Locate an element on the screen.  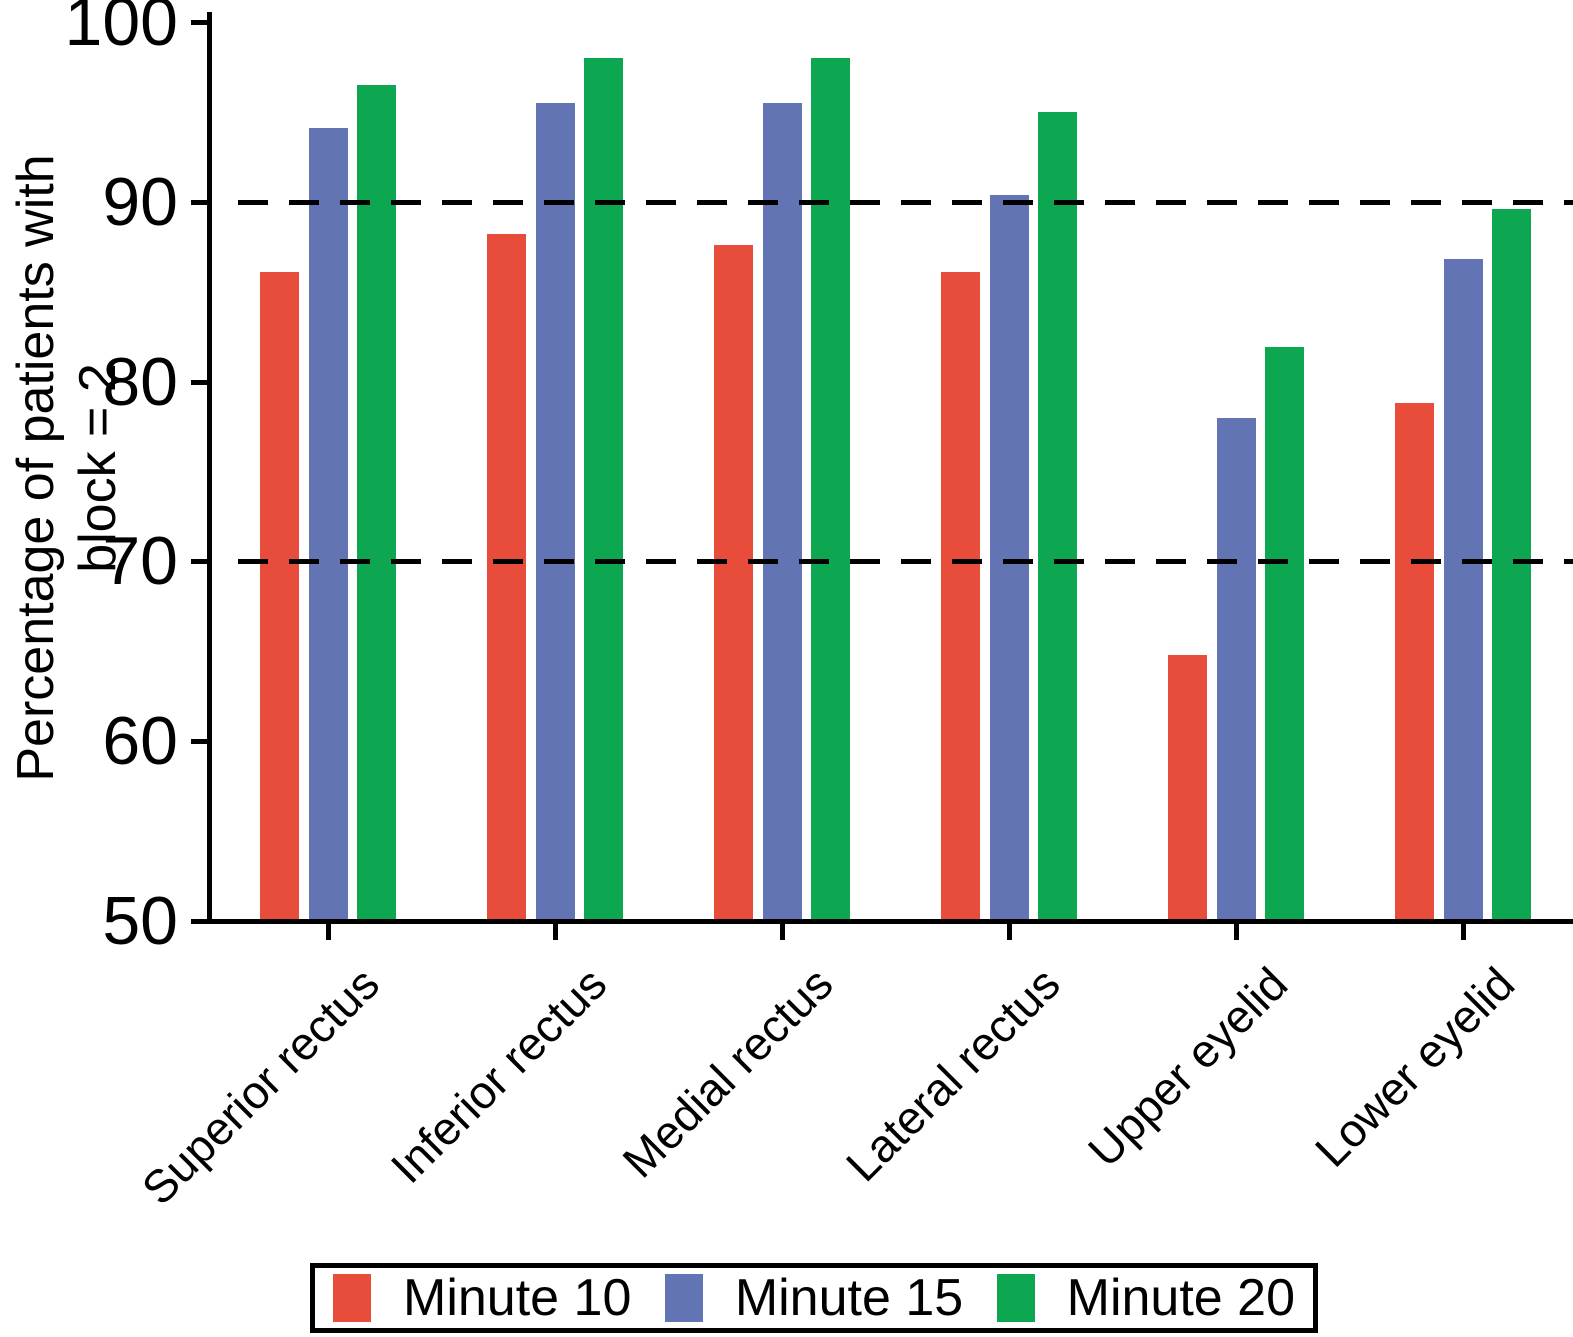
bar-minute-20-medial-rectus is located at coordinates (830, 490).